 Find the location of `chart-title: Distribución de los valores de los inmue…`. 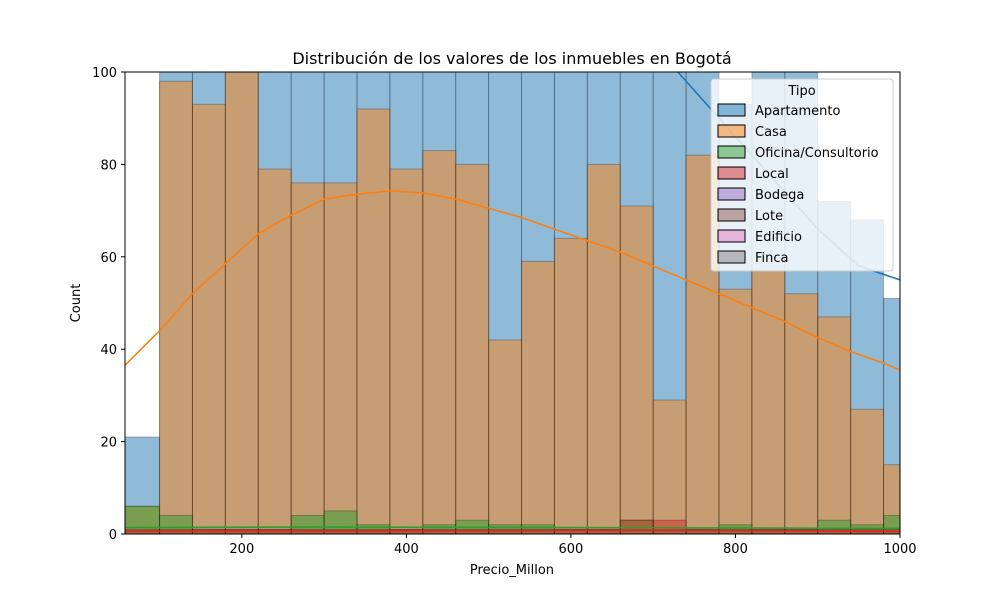

chart-title: Distribución de los valores de los inmue… is located at coordinates (511, 58).